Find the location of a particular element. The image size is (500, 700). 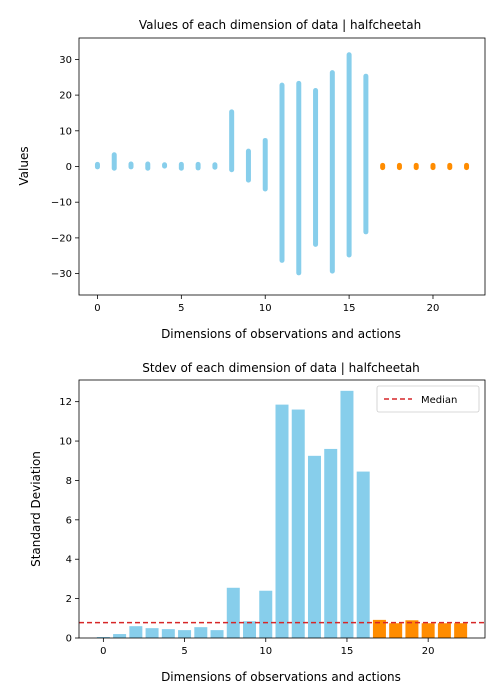

stdev-chart-y-tick-label: 4 is located at coordinates (69, 560).